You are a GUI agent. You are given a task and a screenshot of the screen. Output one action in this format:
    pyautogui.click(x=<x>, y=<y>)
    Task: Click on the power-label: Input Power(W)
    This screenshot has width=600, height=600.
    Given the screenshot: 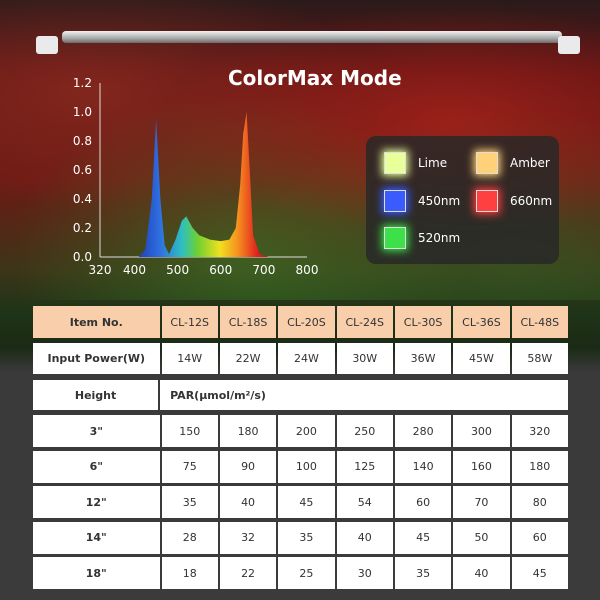 What is the action you would take?
    pyautogui.click(x=96, y=358)
    